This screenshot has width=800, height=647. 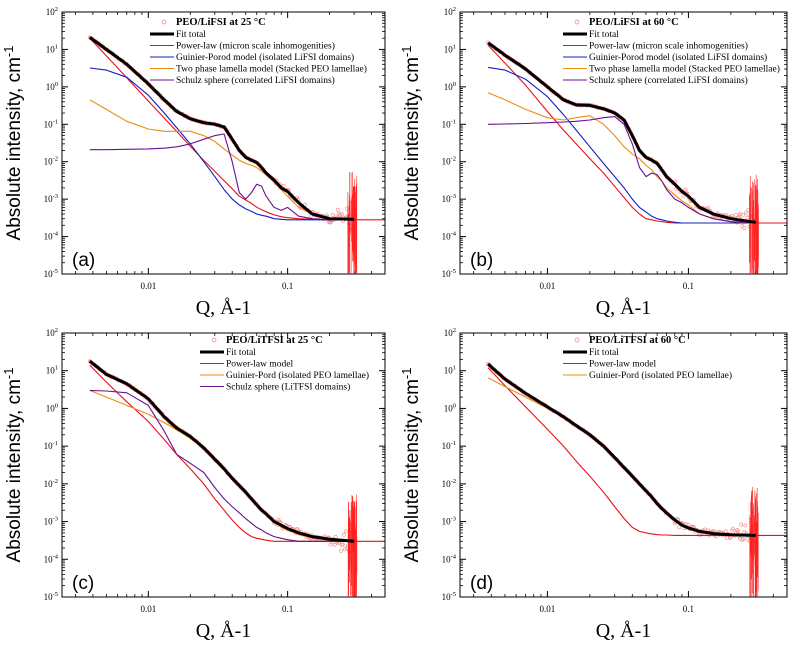 What do you see at coordinates (604, 353) in the screenshot?
I see `legend-entry: Fit total` at bounding box center [604, 353].